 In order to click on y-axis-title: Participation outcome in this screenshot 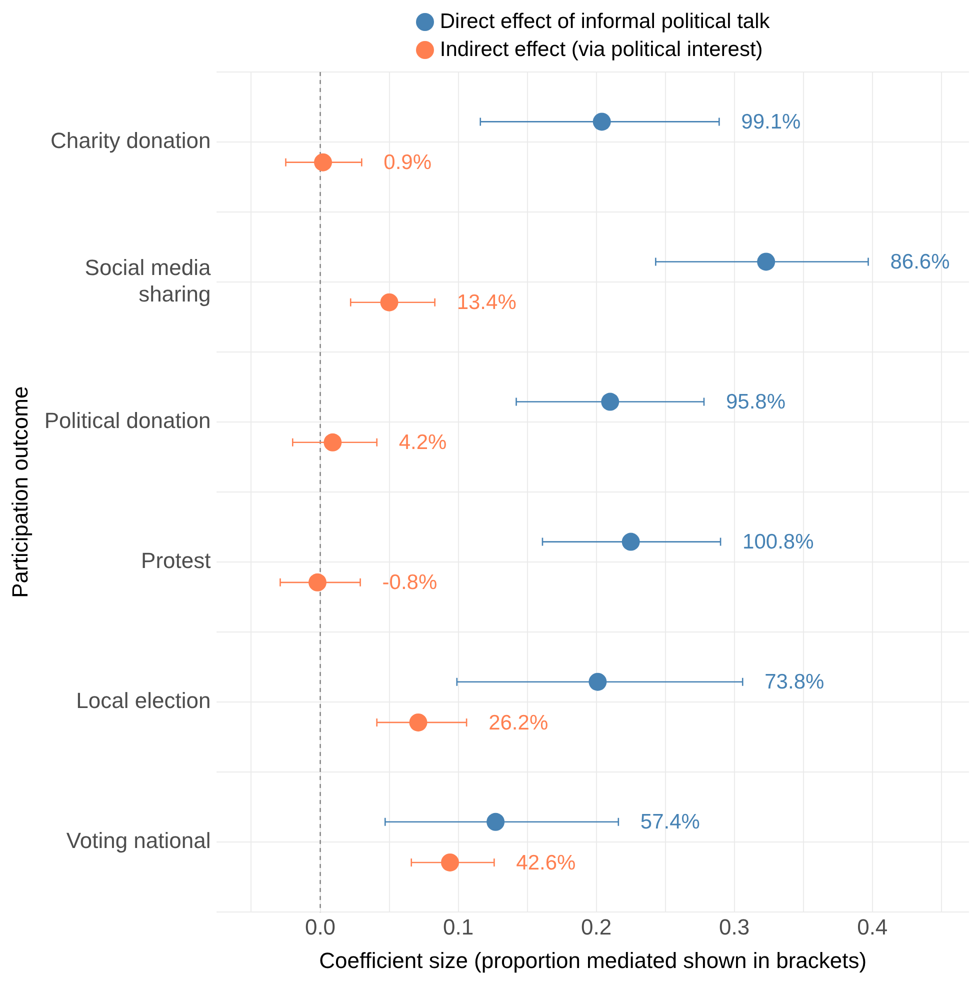, I will do `click(19, 492)`.